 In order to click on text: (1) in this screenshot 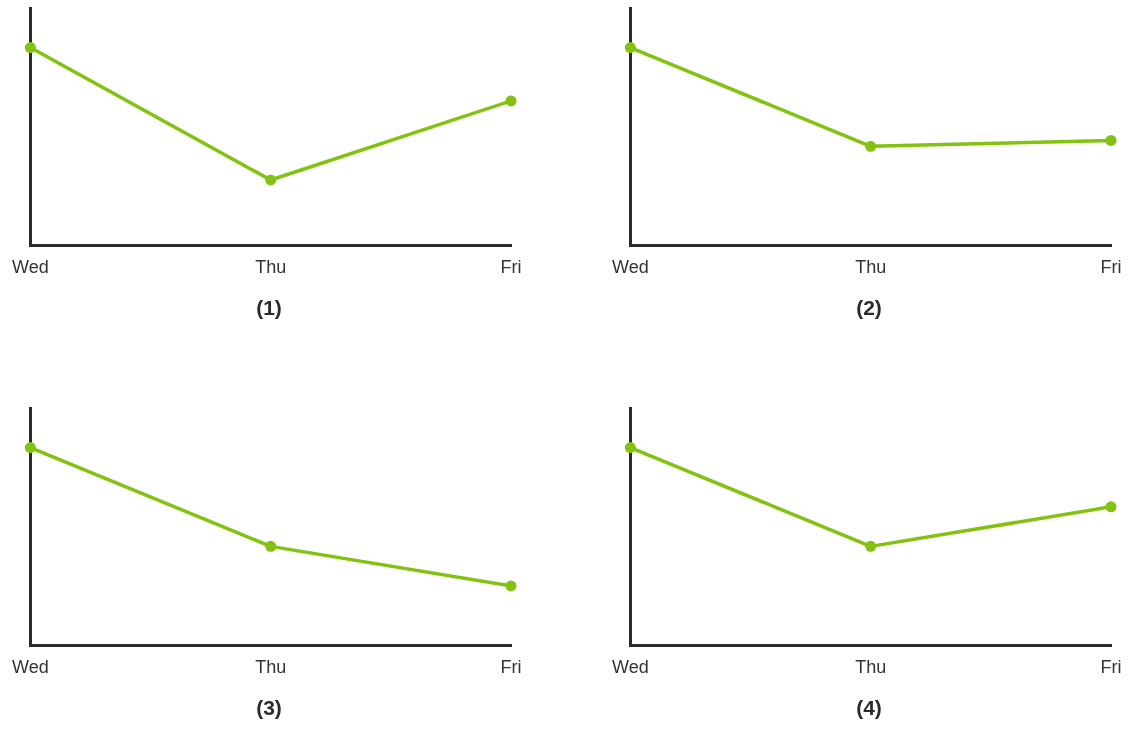, I will do `click(269, 308)`.